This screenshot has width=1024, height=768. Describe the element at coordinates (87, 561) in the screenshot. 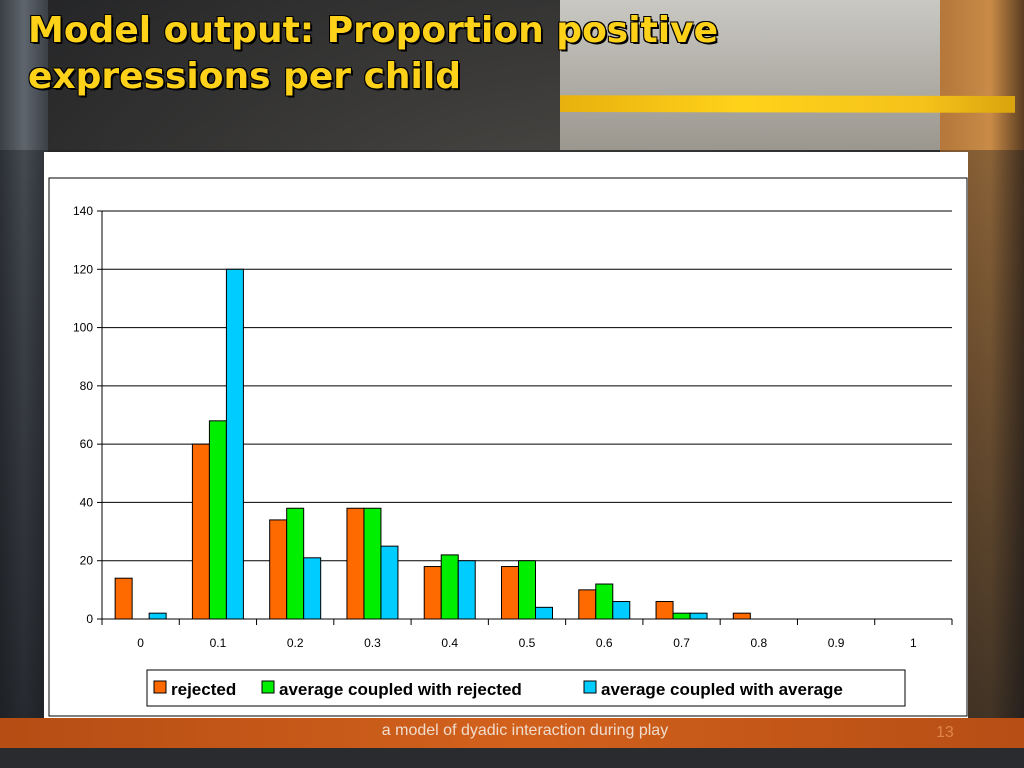

I see `y-tick-label: 20` at that location.